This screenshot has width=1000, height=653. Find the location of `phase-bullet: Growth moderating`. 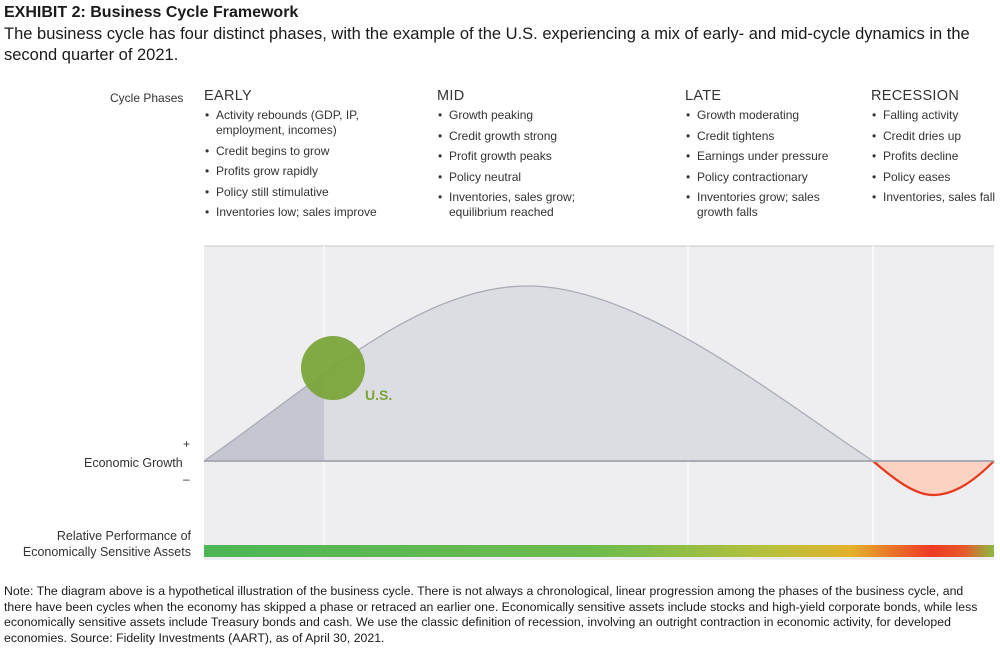

phase-bullet: Growth moderating is located at coordinates (775, 115).